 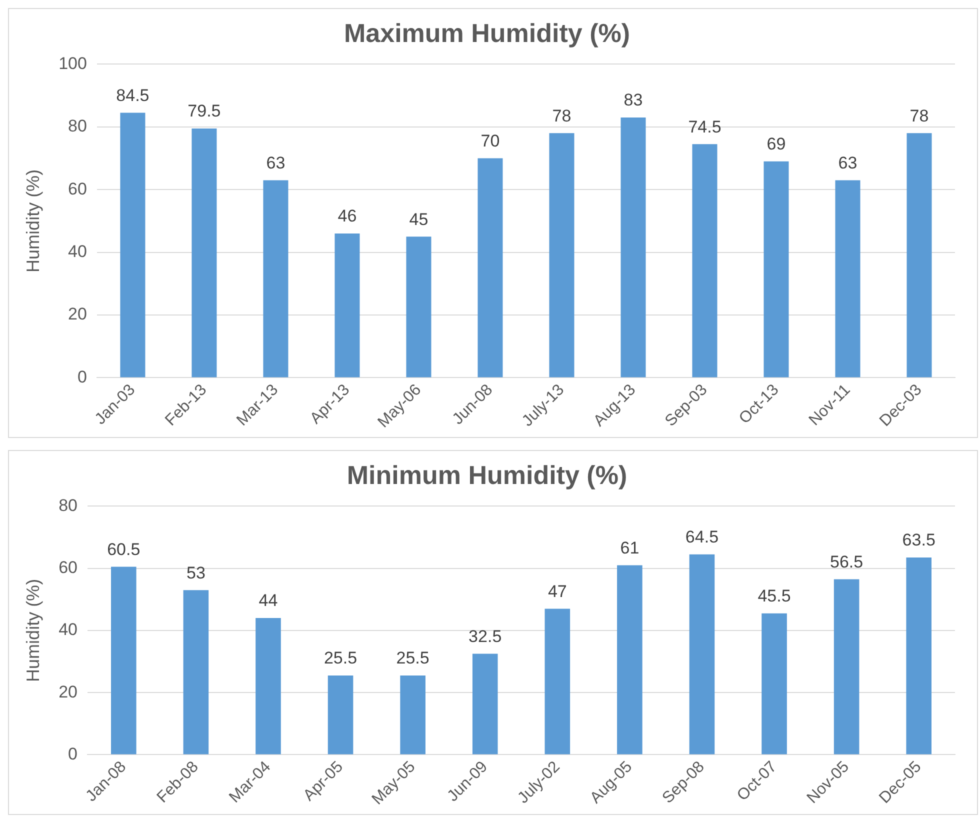 I want to click on data-label: 45.5, so click(x=774, y=596).